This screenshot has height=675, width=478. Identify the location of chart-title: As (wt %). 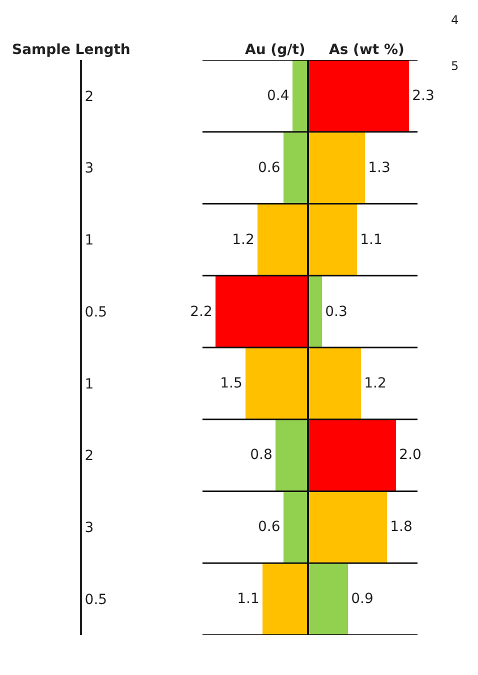
(366, 50).